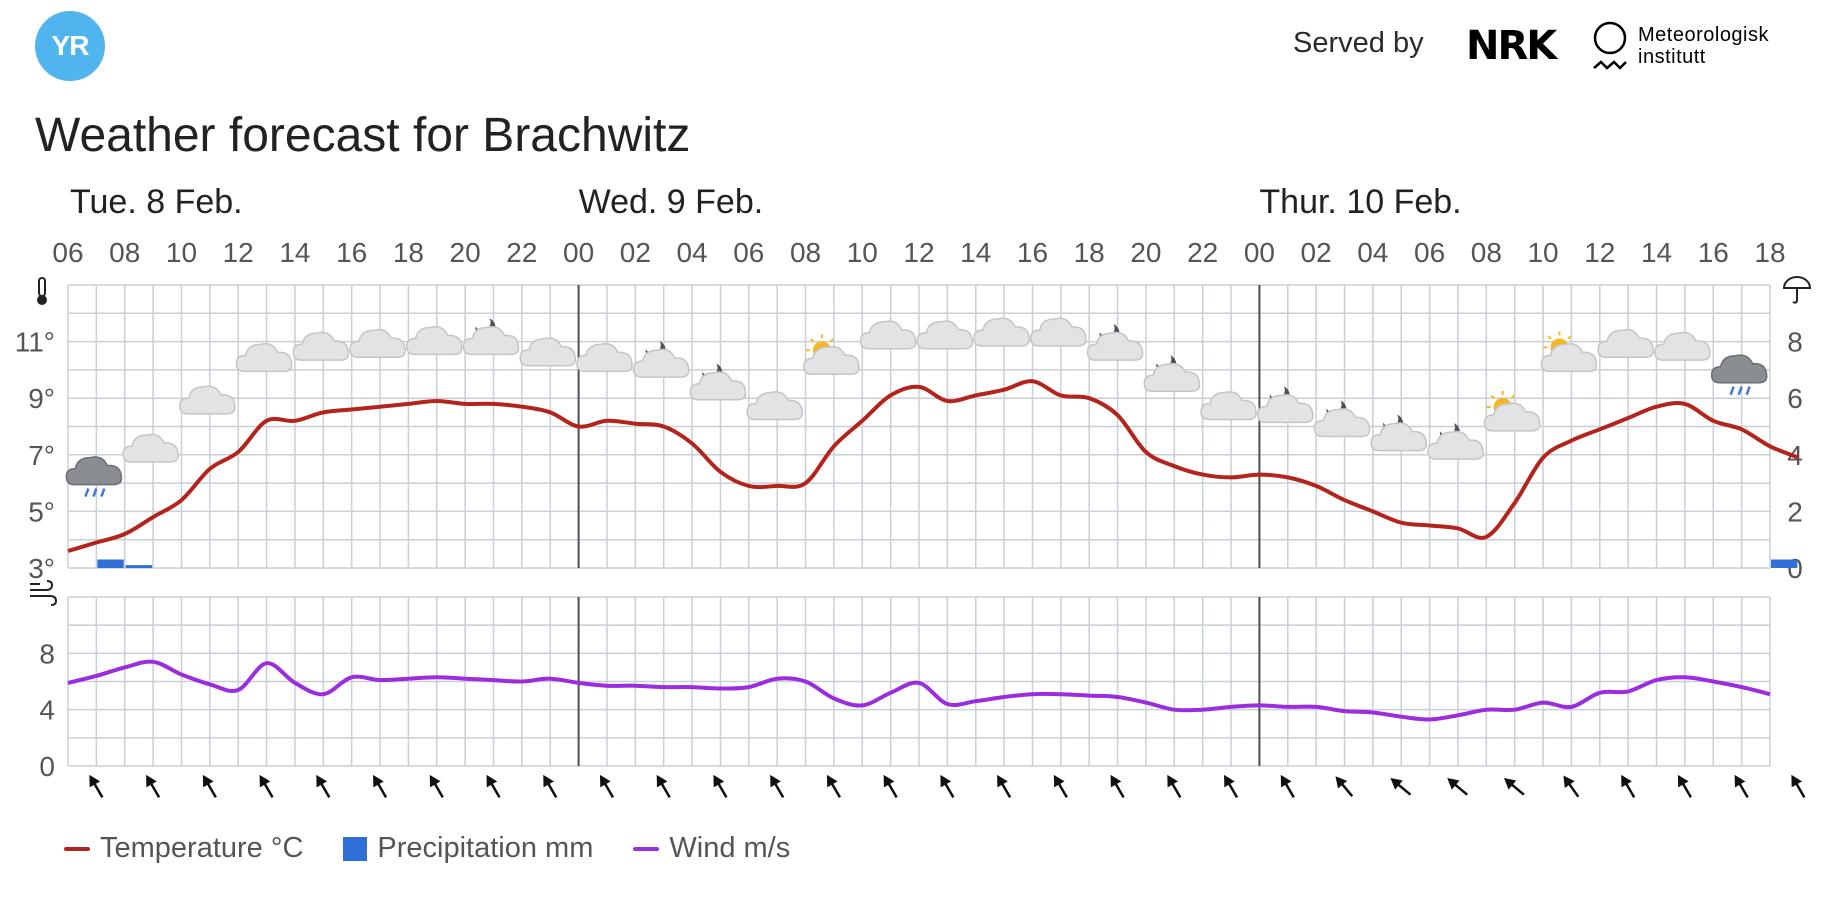 Image resolution: width=1828 pixels, height=908 pixels. I want to click on met-institute-icon, so click(1610, 45).